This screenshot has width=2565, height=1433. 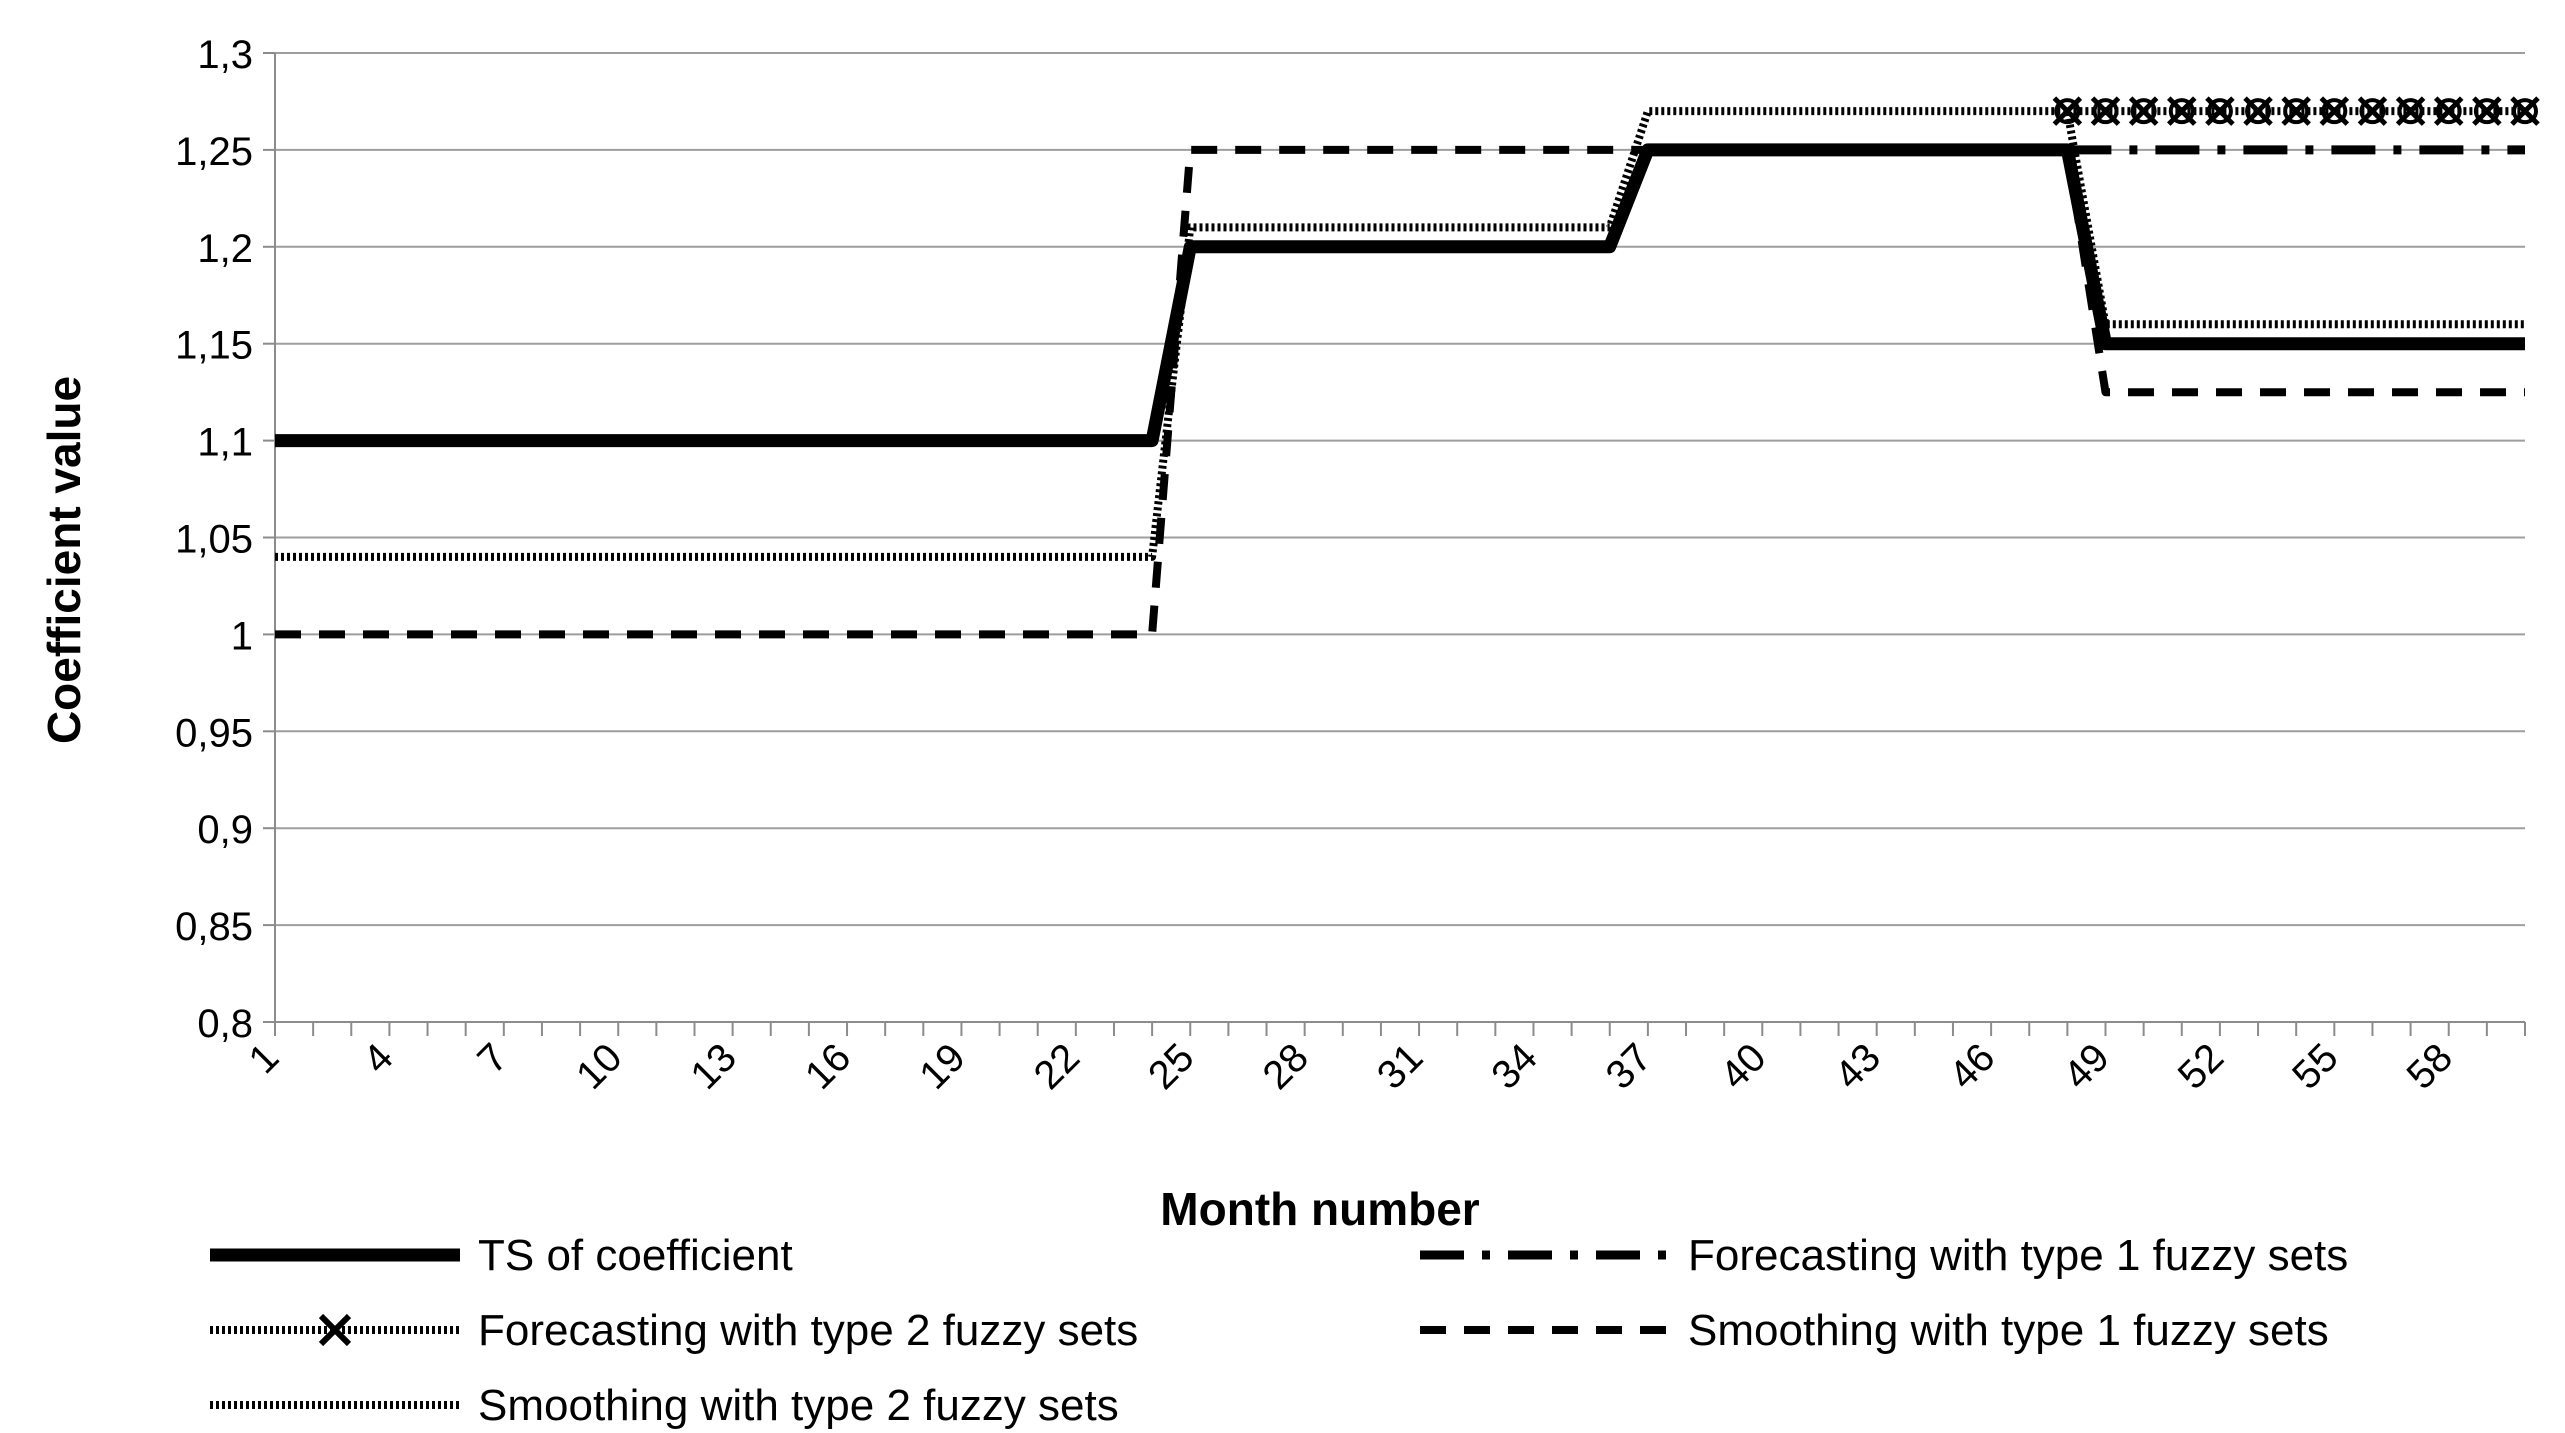 I want to click on x-tick-label: 46, so click(x=1972, y=1066).